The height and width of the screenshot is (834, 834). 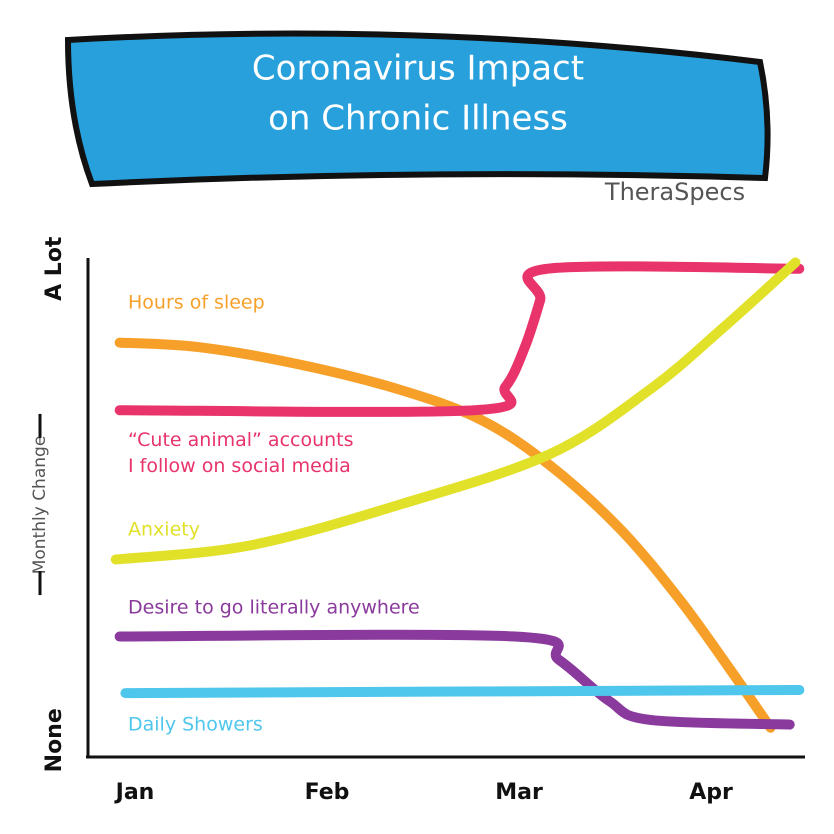 I want to click on x-tick-label: Jan, so click(x=134, y=792).